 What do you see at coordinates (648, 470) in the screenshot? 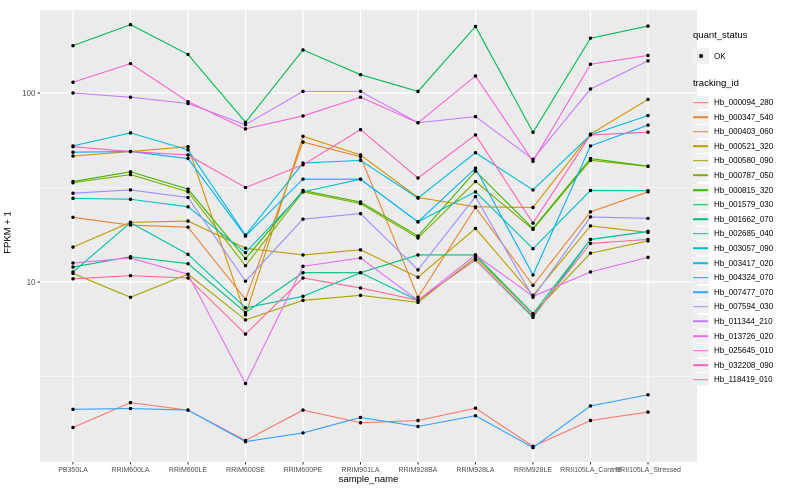
I see `x-tick-label: RRII105LA_Stressed` at bounding box center [648, 470].